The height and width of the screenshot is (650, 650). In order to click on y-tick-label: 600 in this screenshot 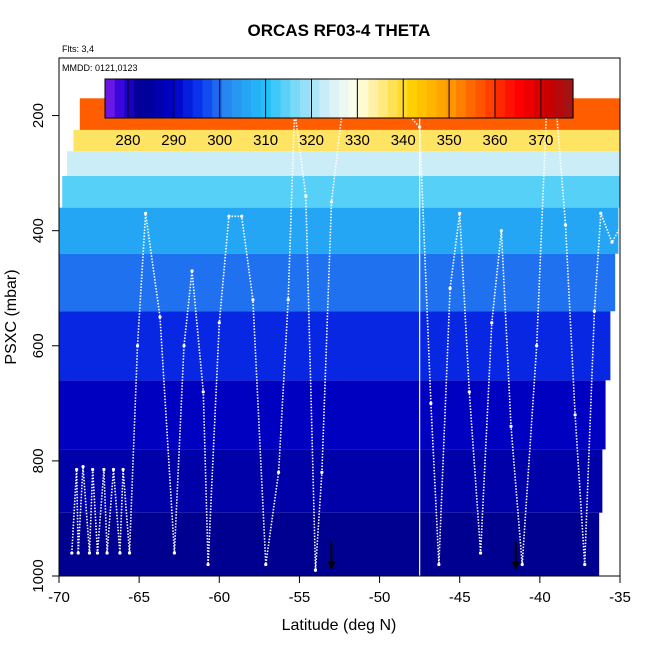, I will do `click(38, 345)`.